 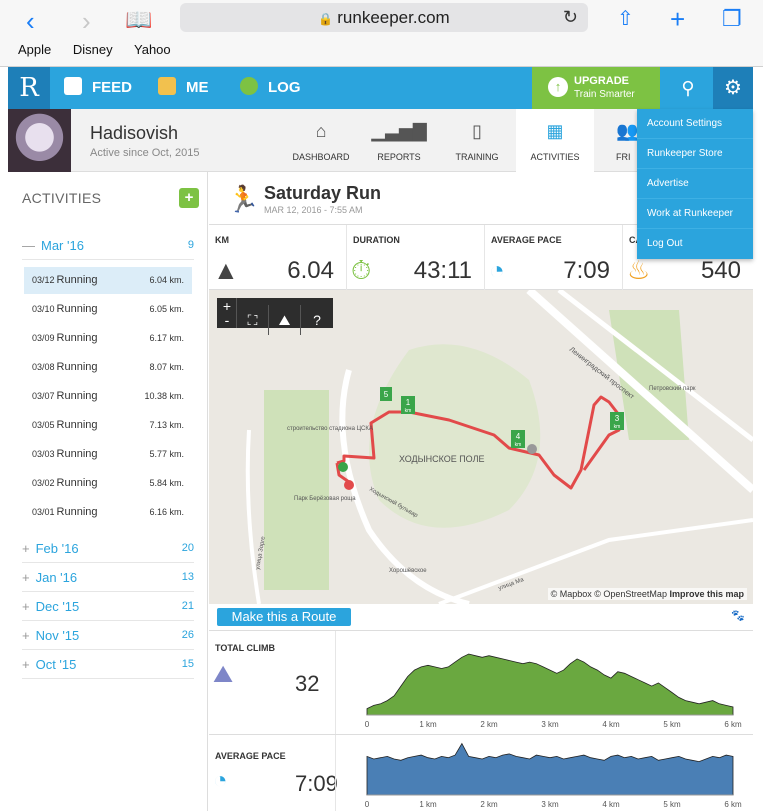 I want to click on zoom-out-button: -, so click(x=227, y=320).